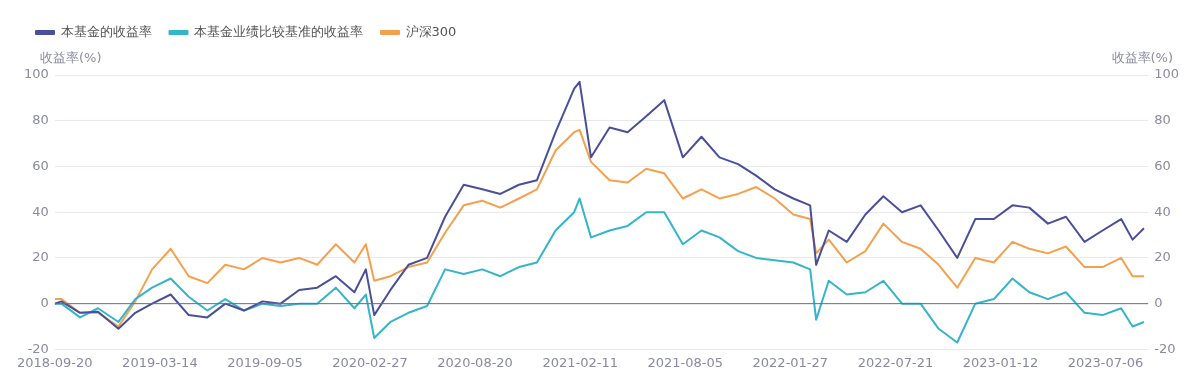  What do you see at coordinates (1167, 74) in the screenshot?
I see `y2-tick-label: 100` at bounding box center [1167, 74].